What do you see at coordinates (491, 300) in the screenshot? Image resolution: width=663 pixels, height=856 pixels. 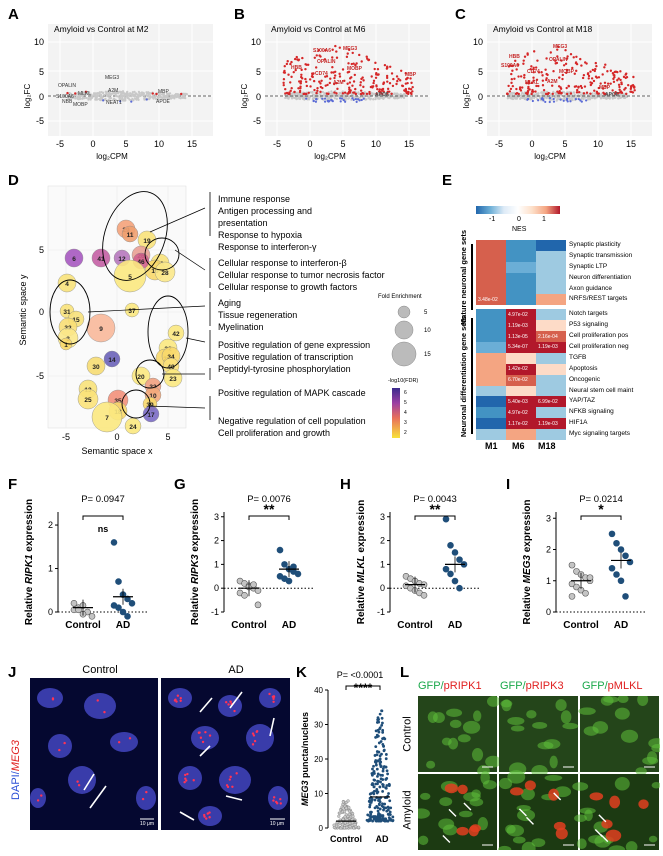 I see `heatmap-cell: 3.48e-02` at bounding box center [491, 300].